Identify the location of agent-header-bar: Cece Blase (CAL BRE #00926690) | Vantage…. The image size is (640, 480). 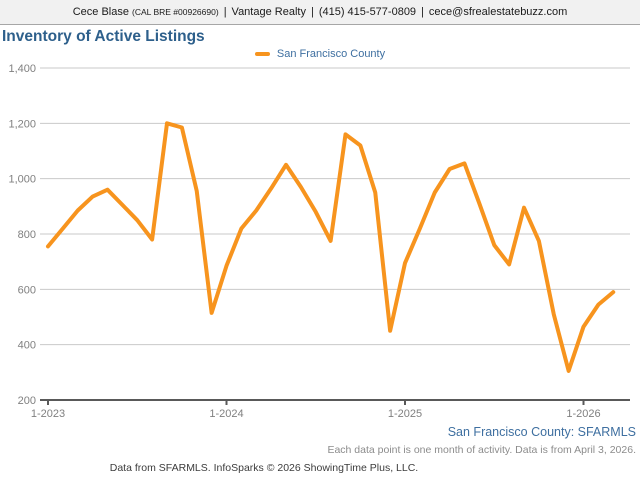
(320, 12).